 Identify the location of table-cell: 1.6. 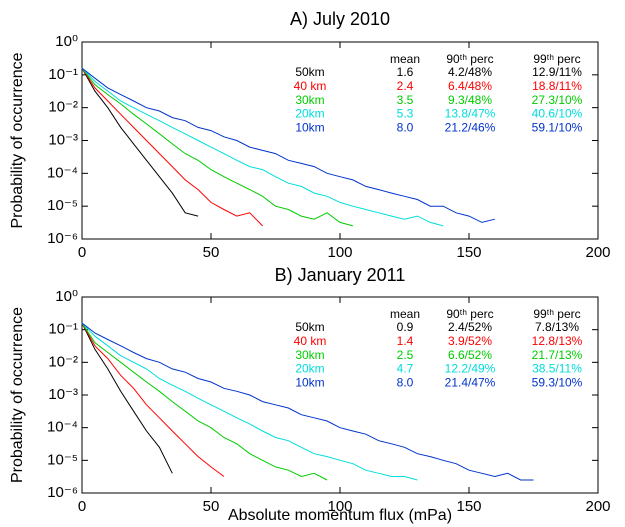
(405, 72).